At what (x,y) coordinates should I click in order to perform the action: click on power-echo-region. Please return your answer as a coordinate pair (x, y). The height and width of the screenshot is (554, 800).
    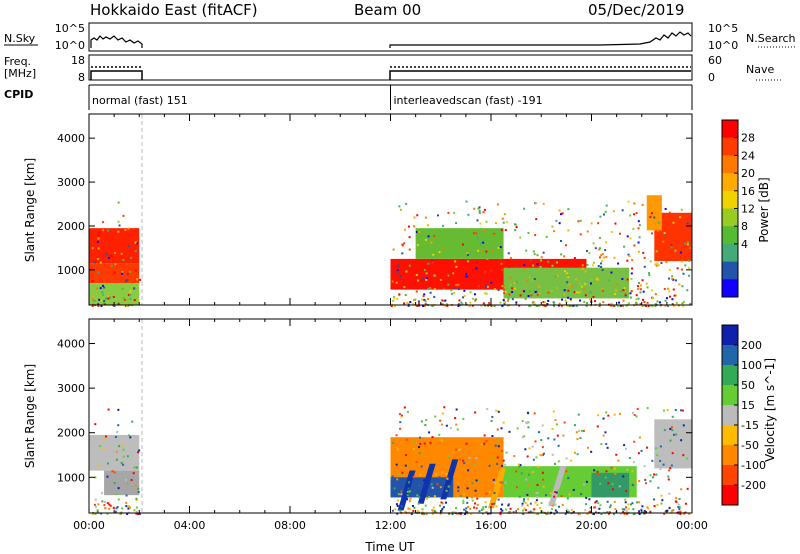
    Looking at the image, I should click on (654, 213).